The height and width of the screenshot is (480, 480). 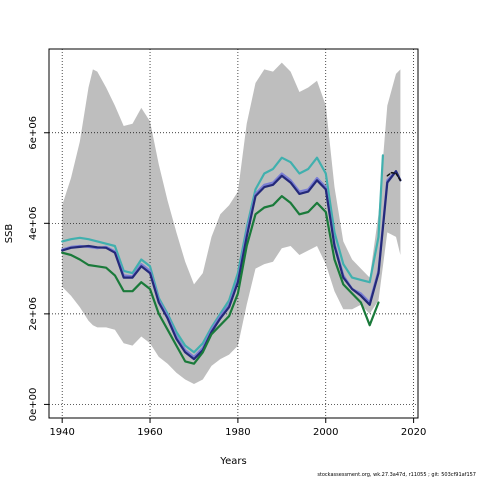 I want to click on x-tick-label: 2000, so click(x=325, y=432).